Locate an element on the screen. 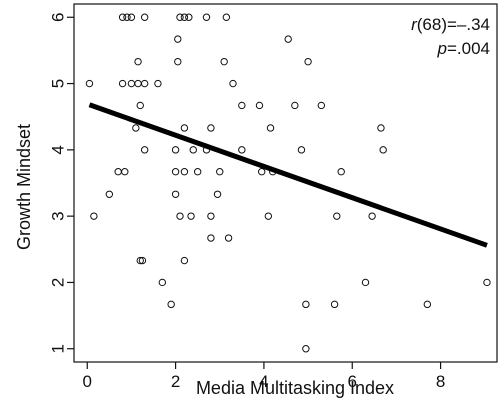 The height and width of the screenshot is (402, 498). y-tick-label: 1 is located at coordinates (58, 348).